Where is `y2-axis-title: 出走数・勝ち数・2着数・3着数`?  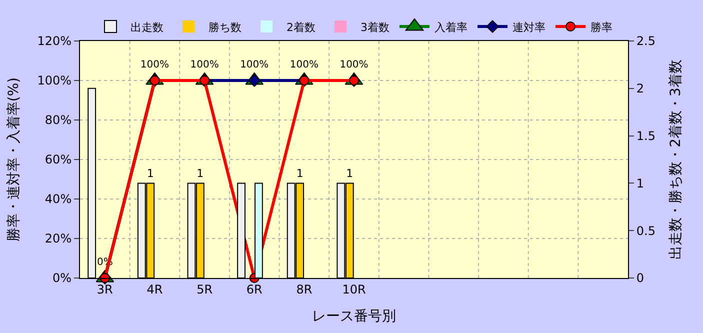
y2-axis-title: 出走数・勝ち数・2着数・3着数 is located at coordinates (676, 160).